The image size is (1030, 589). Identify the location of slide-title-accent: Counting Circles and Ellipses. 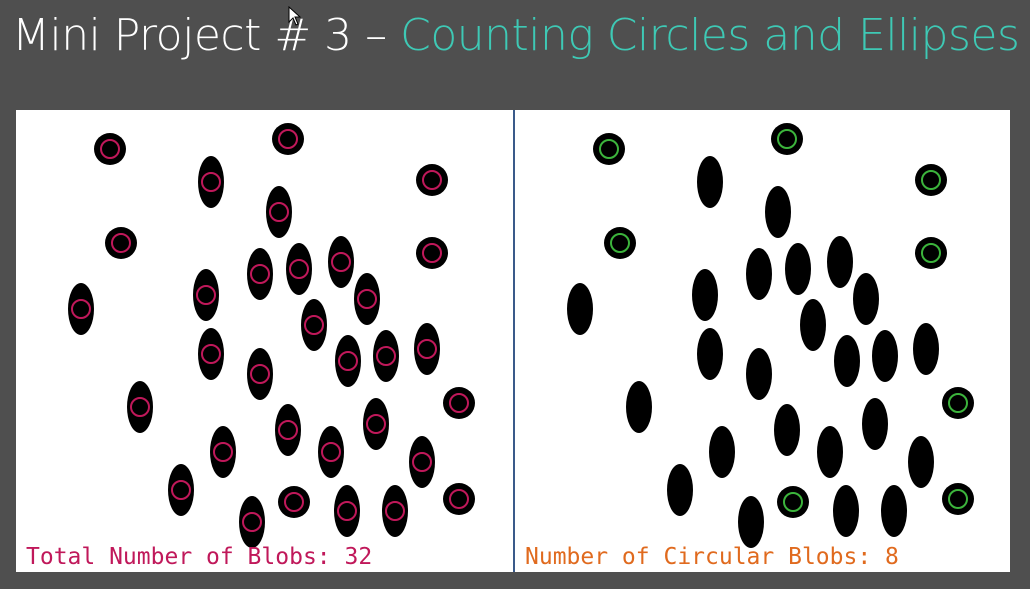
(710, 35).